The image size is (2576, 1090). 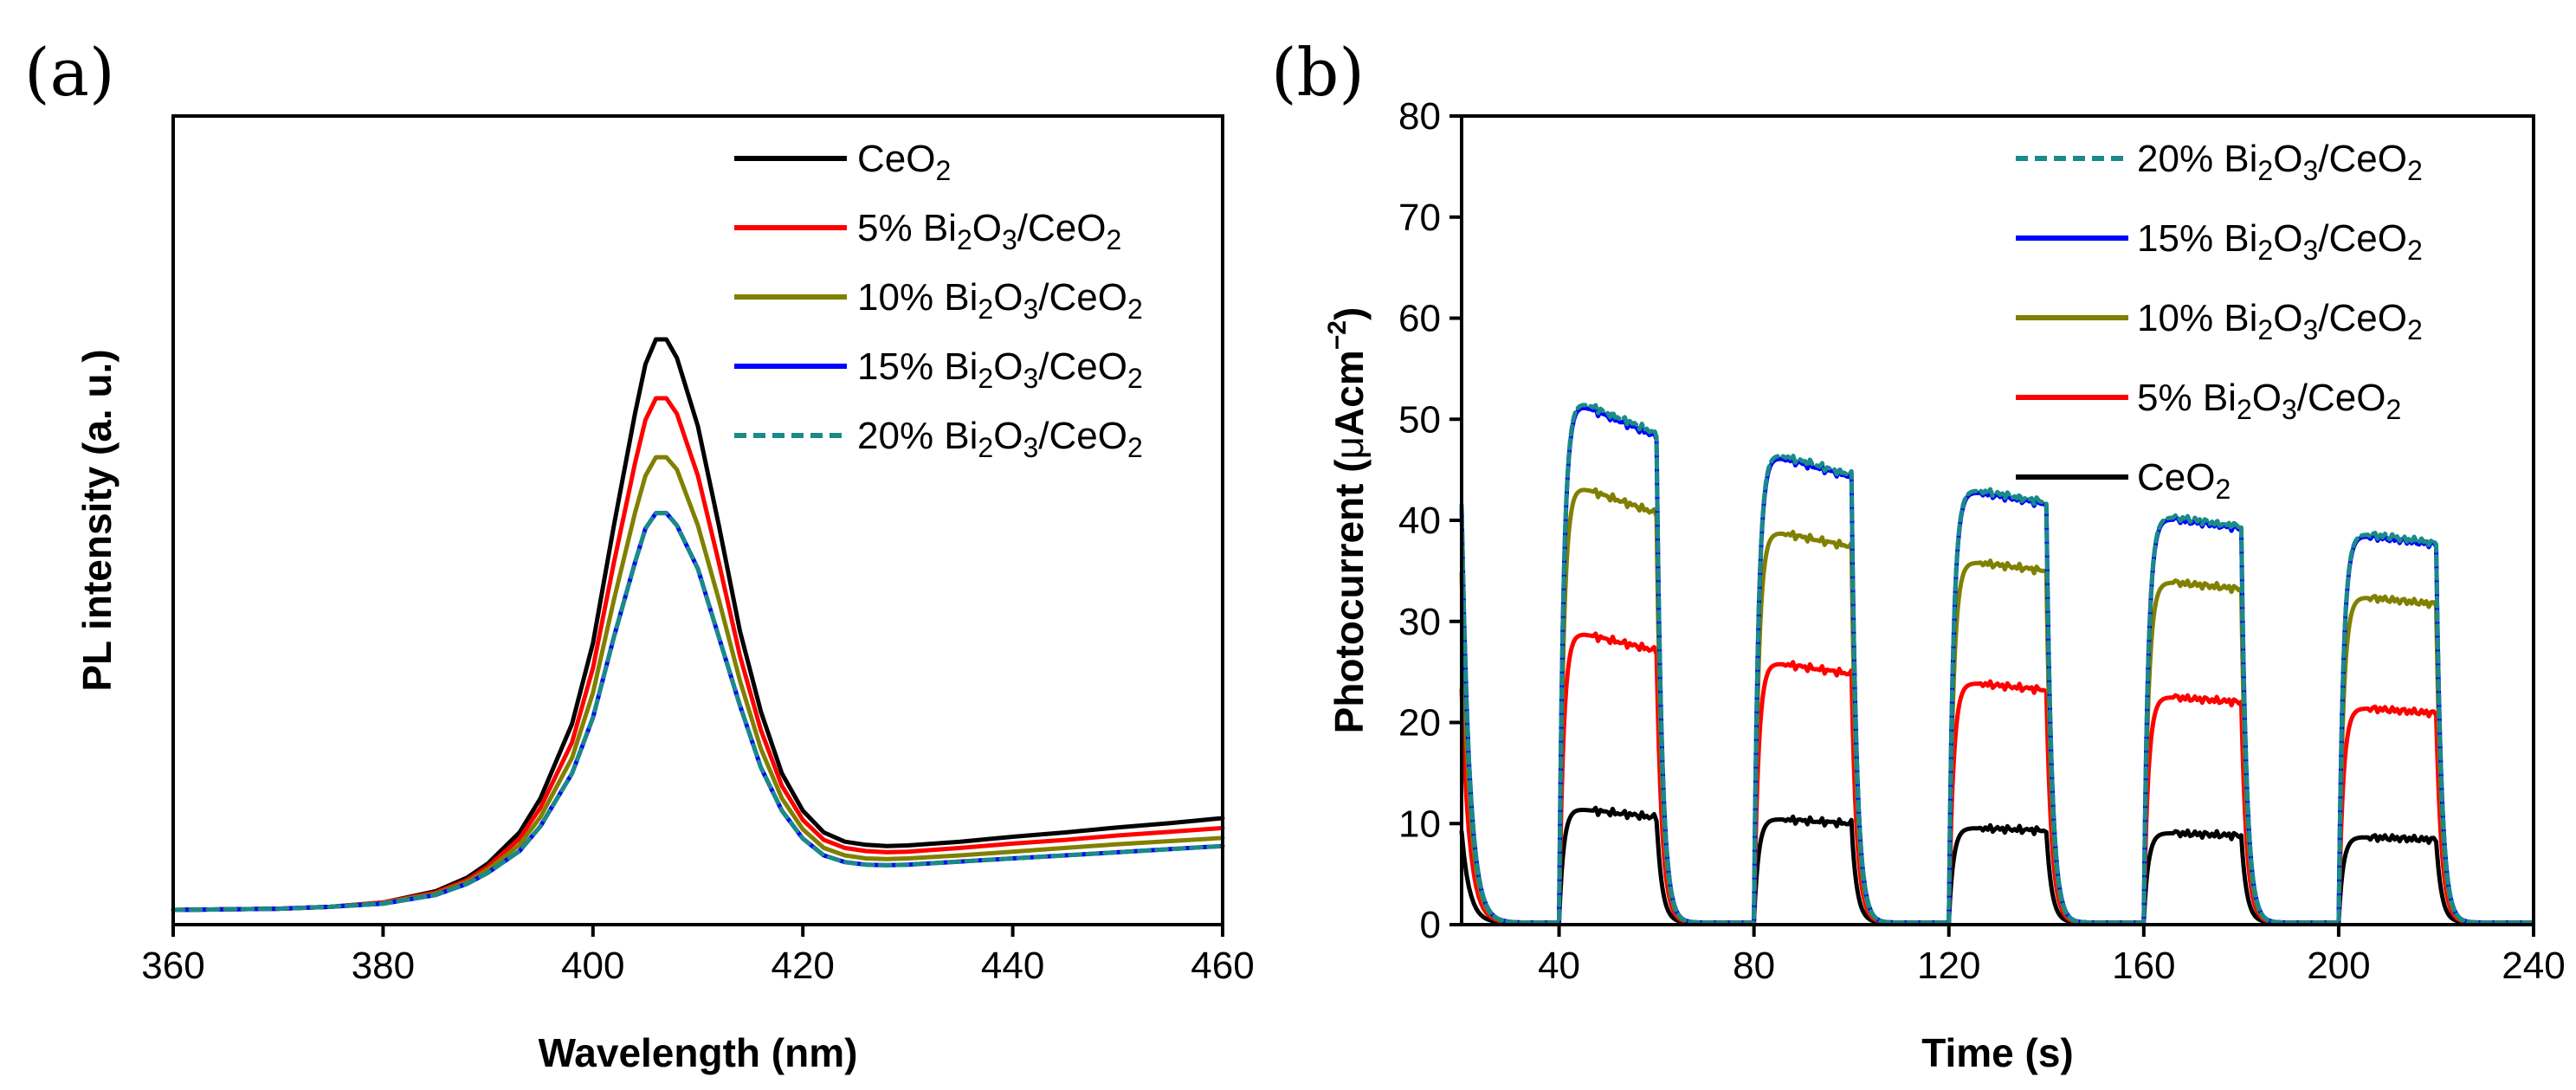 I want to click on x-tick-label: 120, so click(x=1949, y=966).